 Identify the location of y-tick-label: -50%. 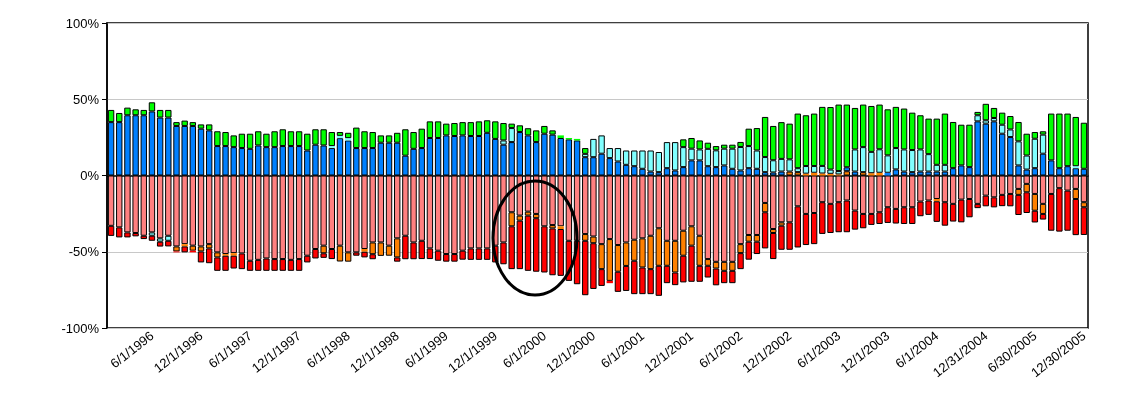
(84, 252).